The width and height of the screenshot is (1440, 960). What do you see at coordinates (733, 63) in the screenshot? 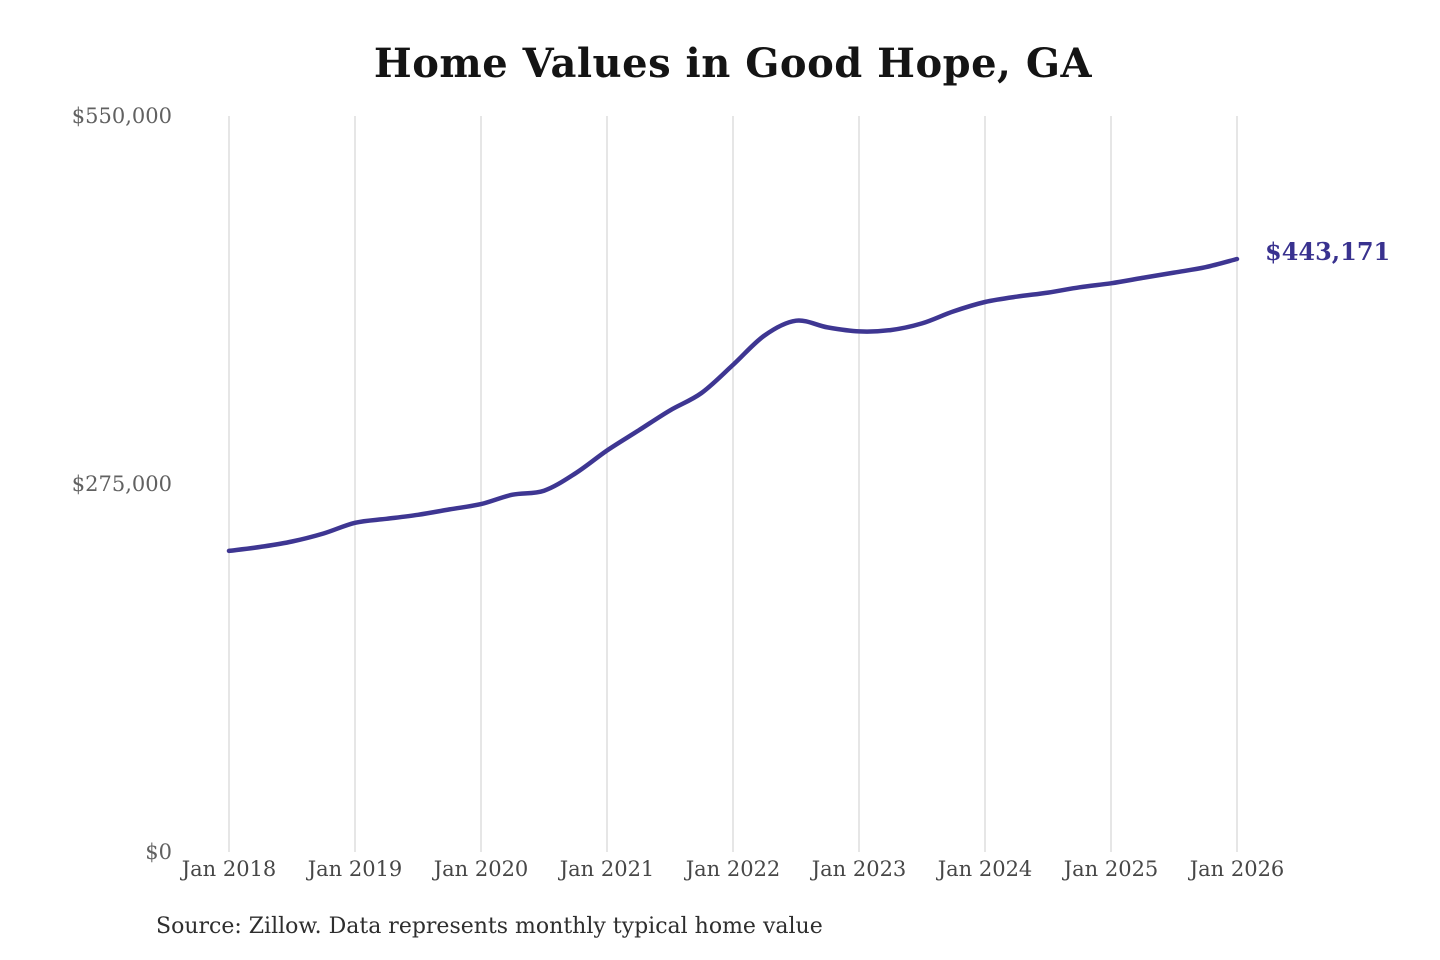
I see `chart-title: Home Values in Good Hope, GA` at bounding box center [733, 63].